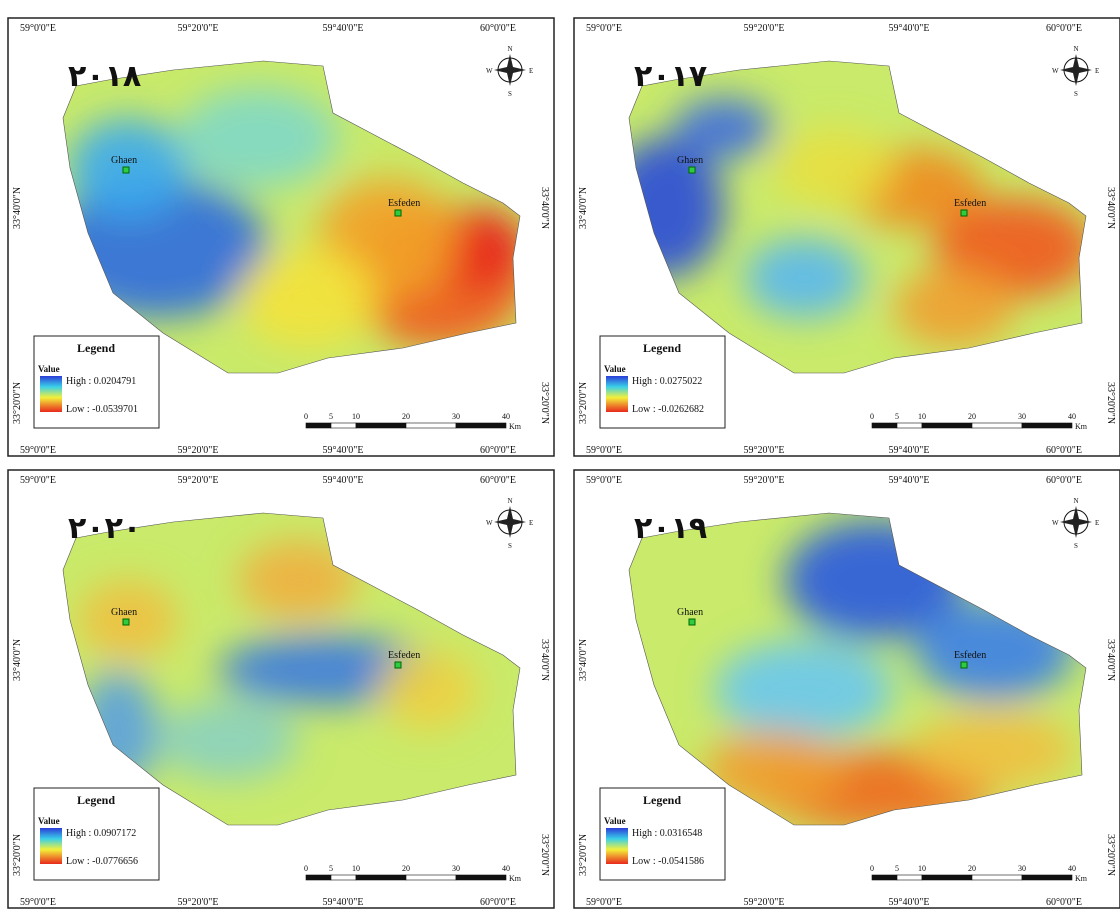 This screenshot has width=1120, height=917. Describe the element at coordinates (515, 878) in the screenshot. I see `scale-unit: Km` at that location.